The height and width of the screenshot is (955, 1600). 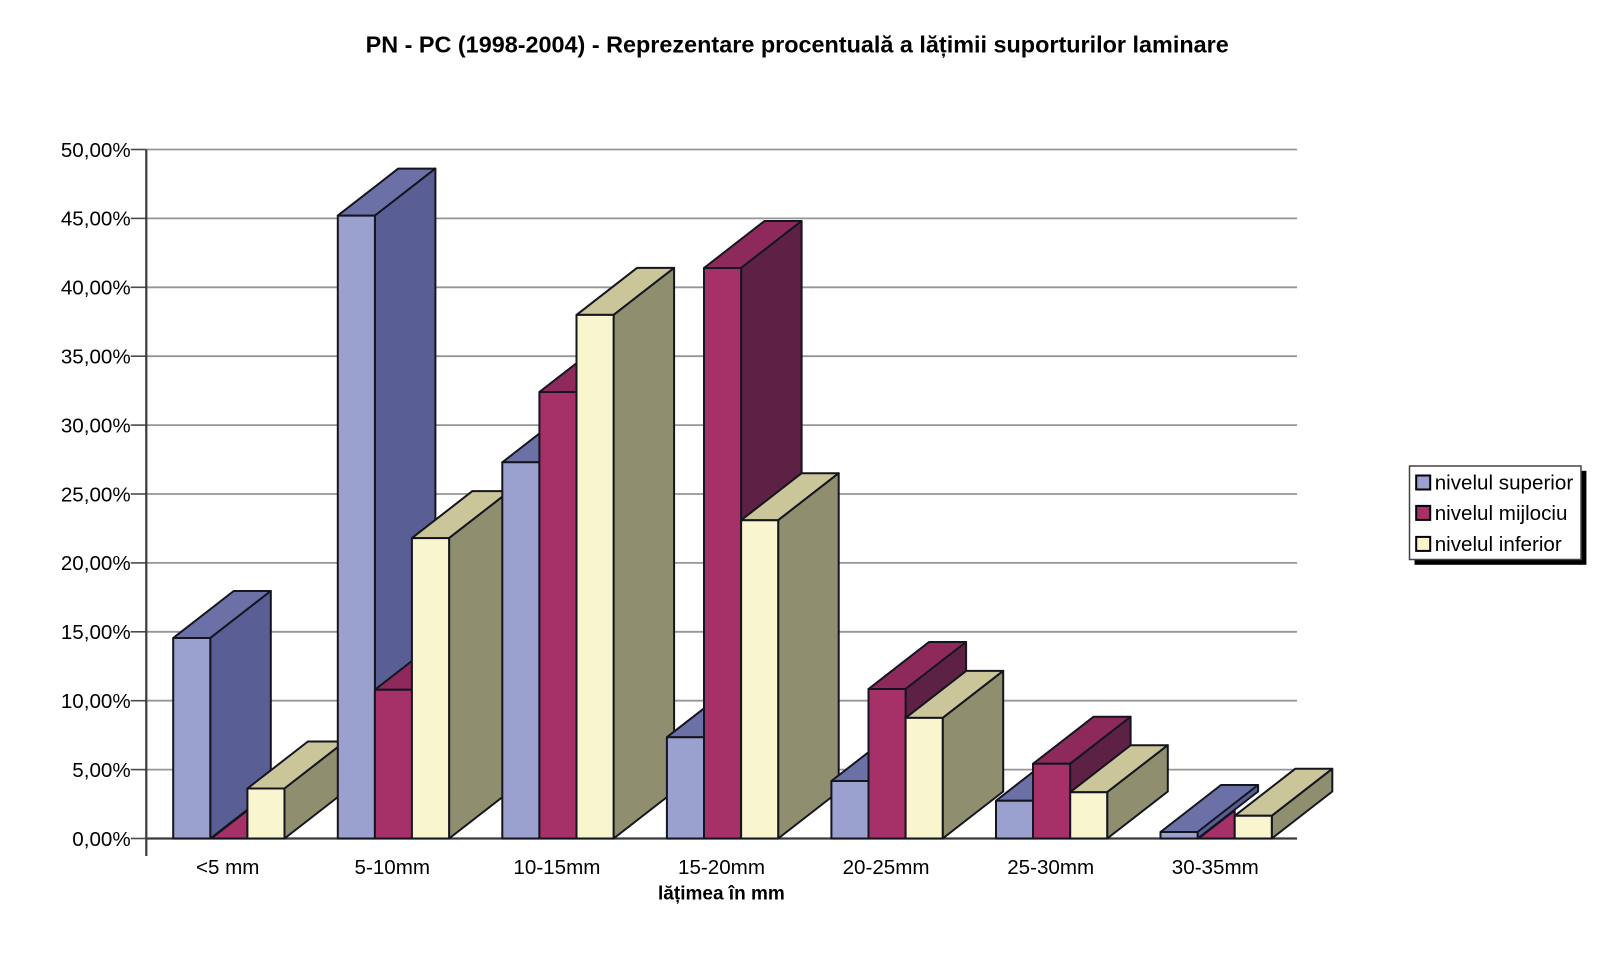 I want to click on svg-text: nivelul inferior, so click(x=1498, y=544).